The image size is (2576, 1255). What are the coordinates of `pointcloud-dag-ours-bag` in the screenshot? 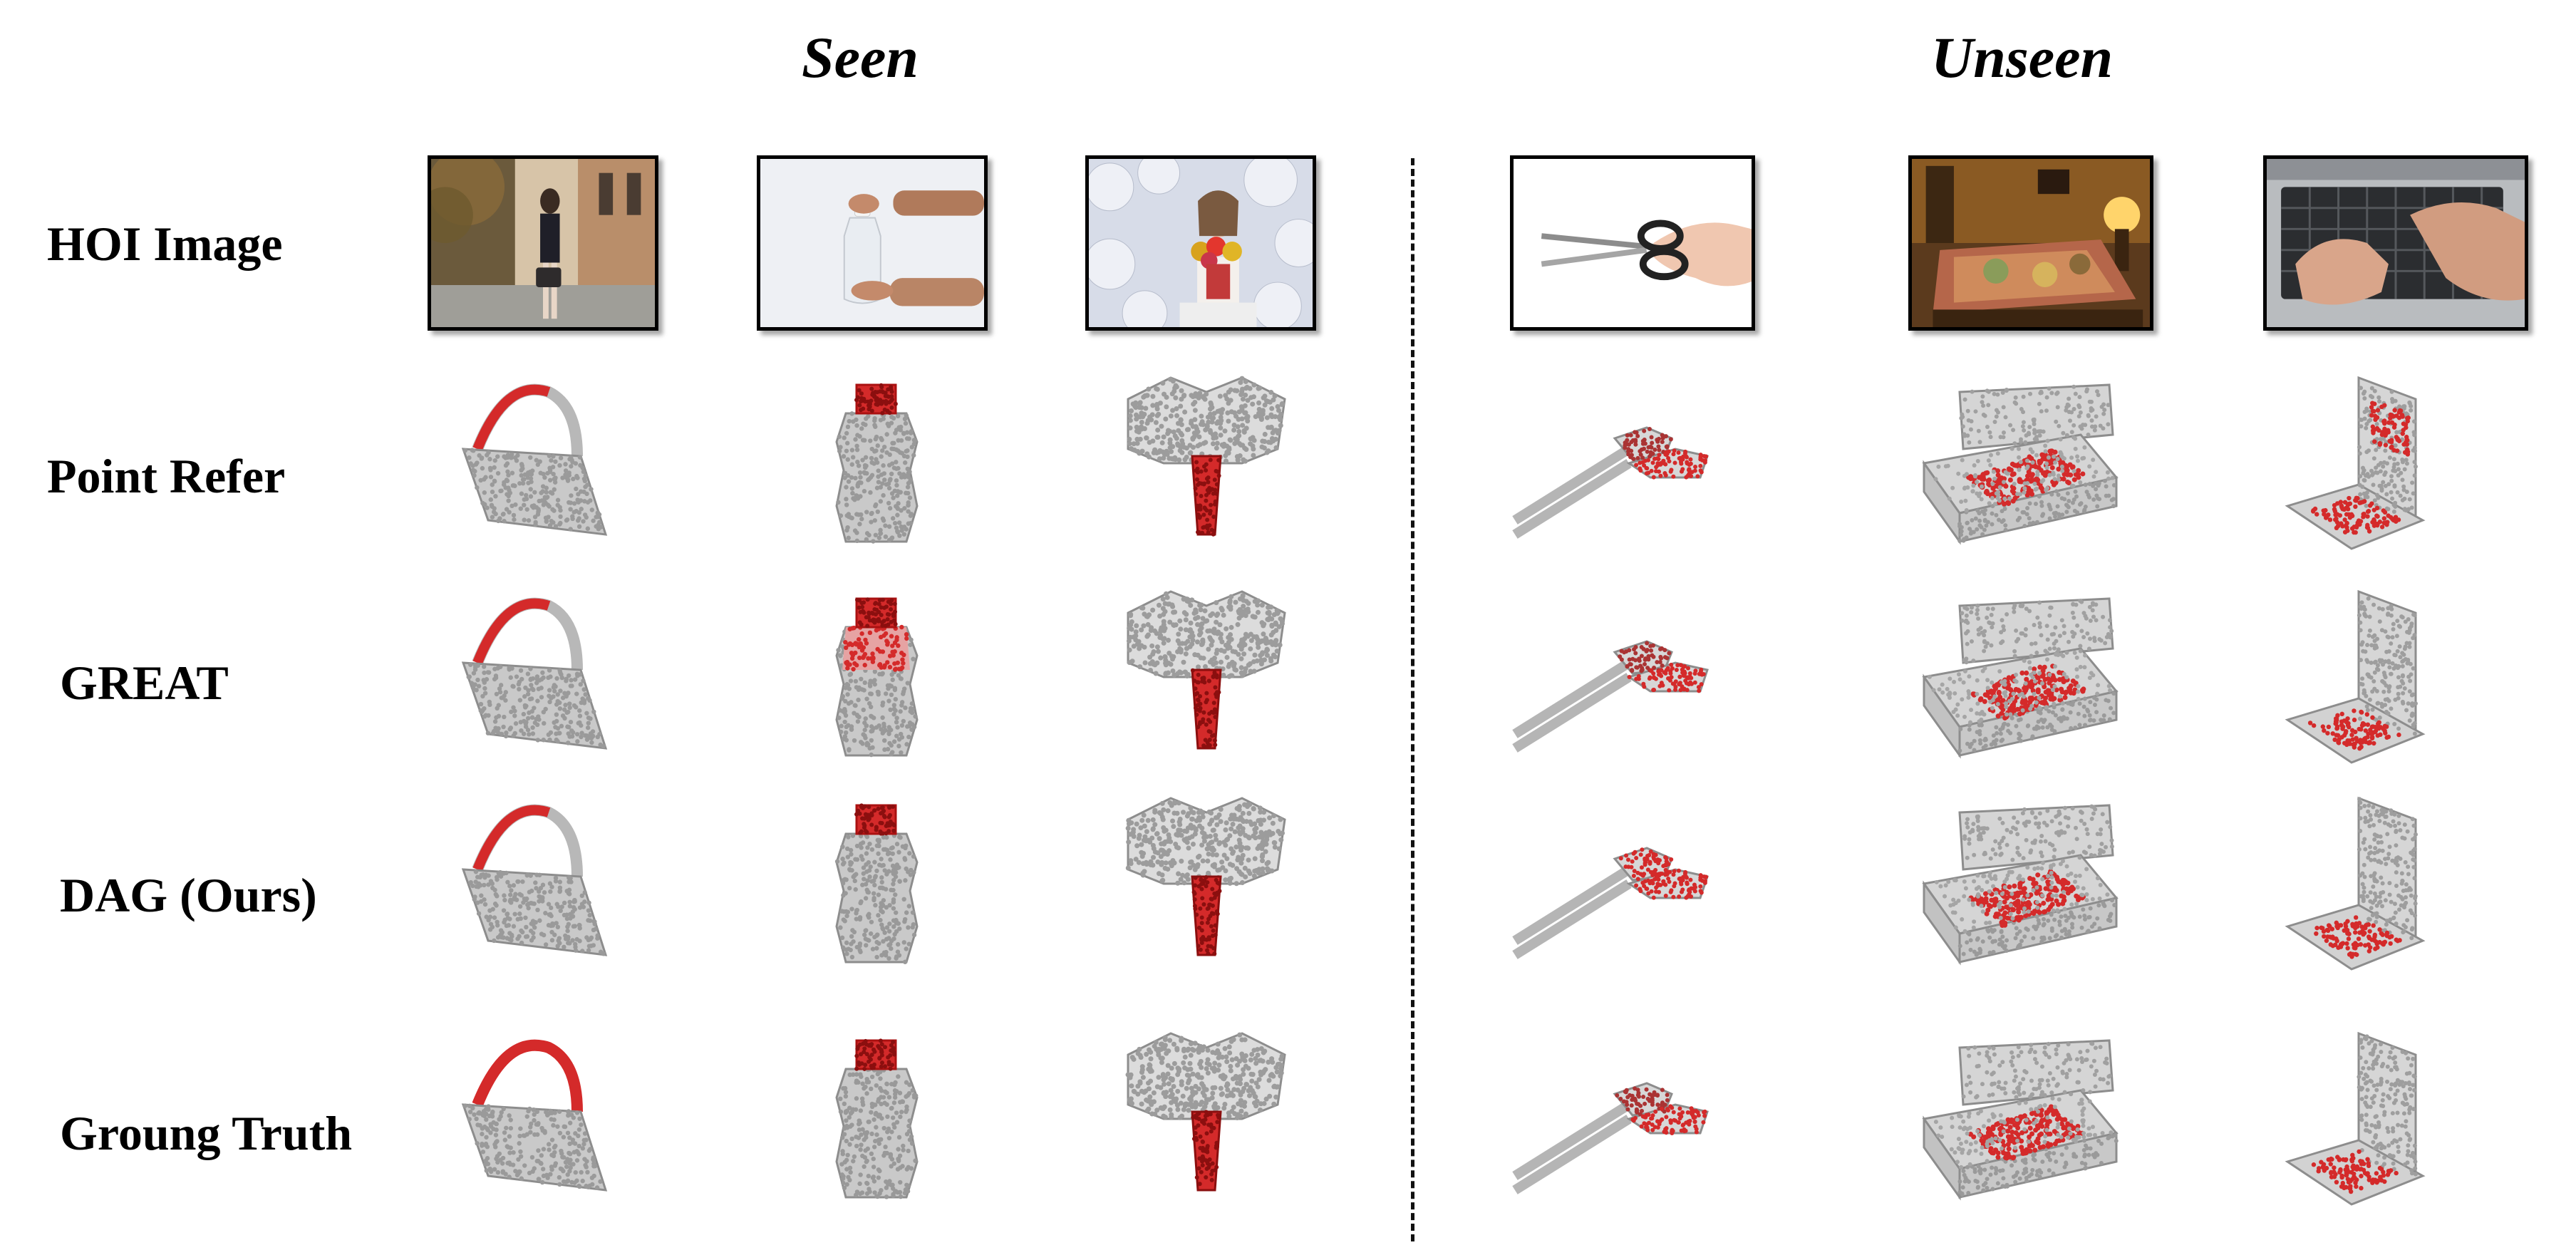 It's located at (545, 883).